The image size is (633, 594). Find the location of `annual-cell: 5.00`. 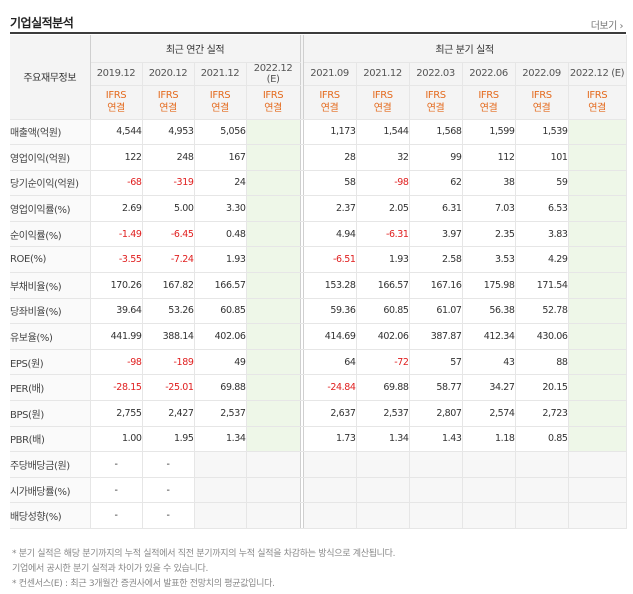

annual-cell: 5.00 is located at coordinates (168, 208).